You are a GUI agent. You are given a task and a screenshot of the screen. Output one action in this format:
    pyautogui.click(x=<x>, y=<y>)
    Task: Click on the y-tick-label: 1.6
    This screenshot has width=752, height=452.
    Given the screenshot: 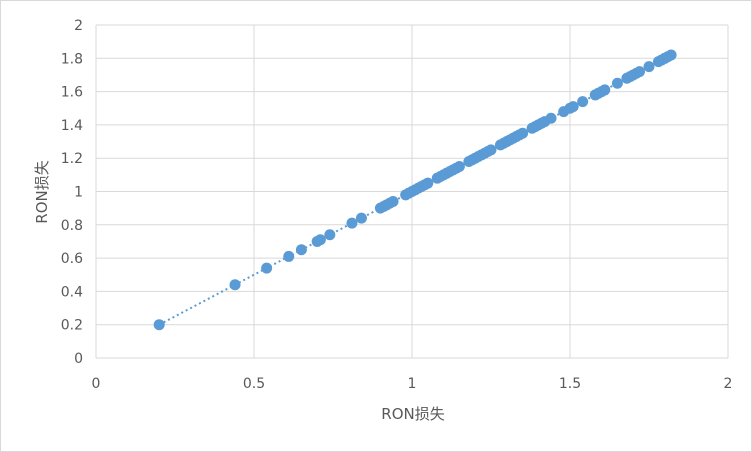 What is the action you would take?
    pyautogui.click(x=72, y=93)
    